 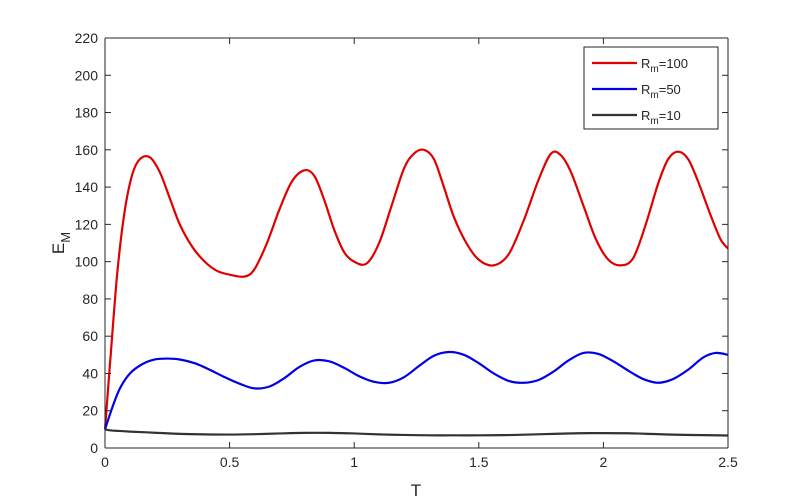 I want to click on y-tick-label: 80, so click(x=90, y=299).